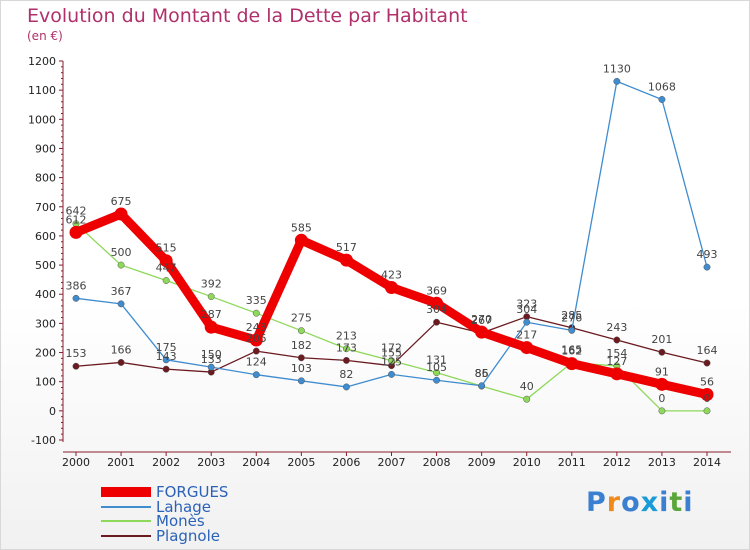 The image size is (750, 550). I want to click on x-tick-label: 2002, so click(166, 462).